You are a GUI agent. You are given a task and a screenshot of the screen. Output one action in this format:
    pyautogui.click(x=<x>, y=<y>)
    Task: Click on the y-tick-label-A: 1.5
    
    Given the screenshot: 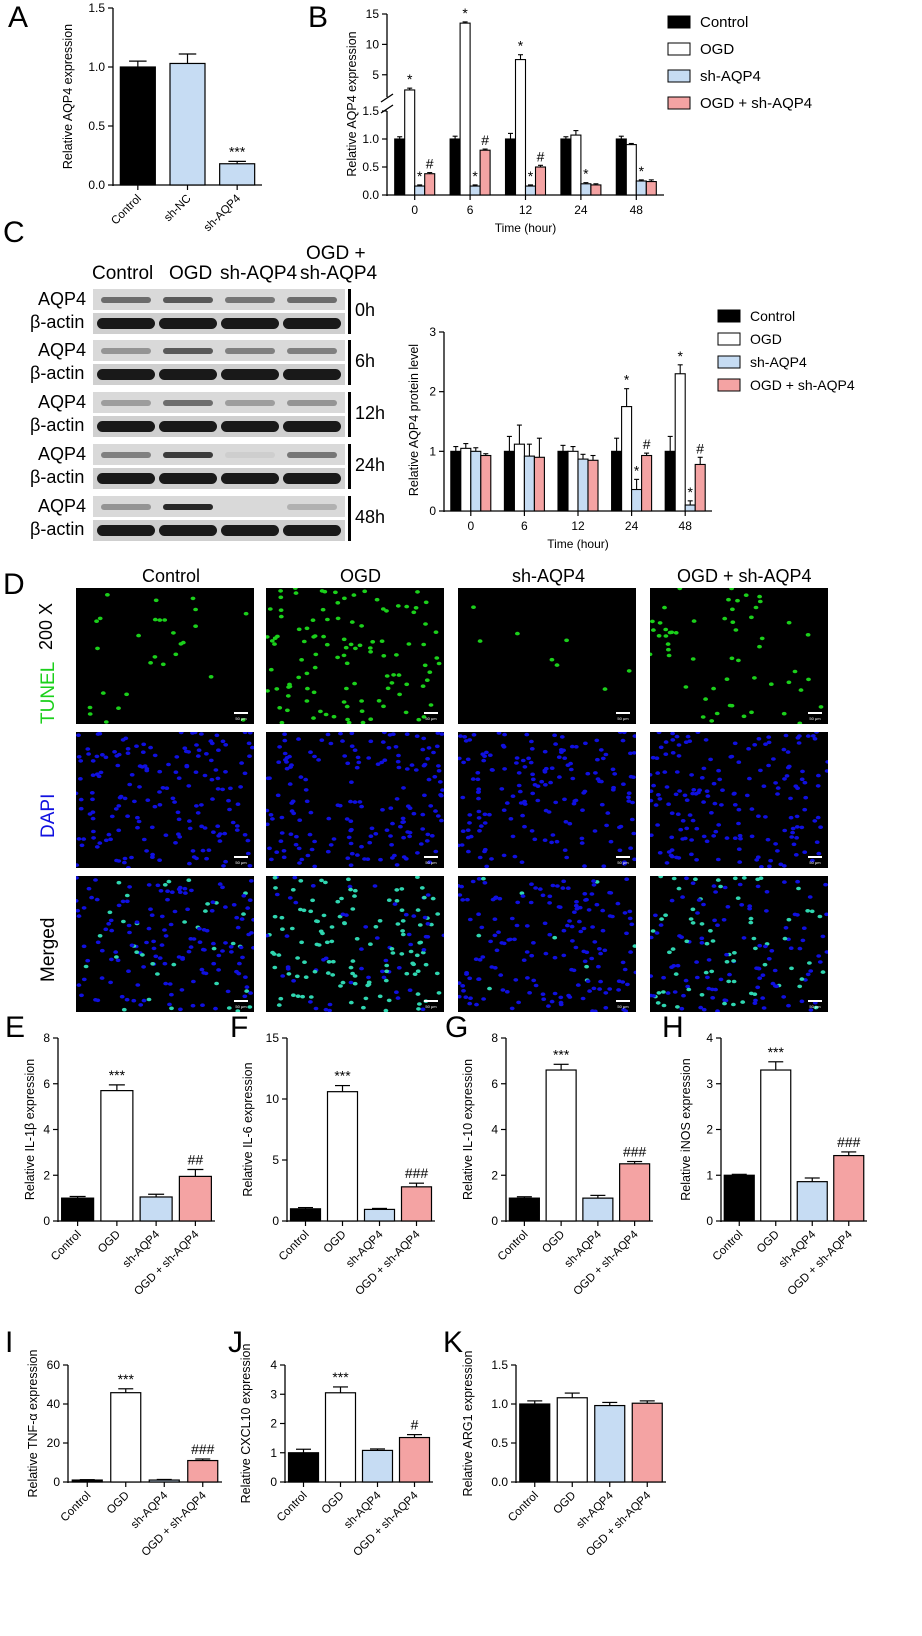 What is the action you would take?
    pyautogui.click(x=96, y=8)
    